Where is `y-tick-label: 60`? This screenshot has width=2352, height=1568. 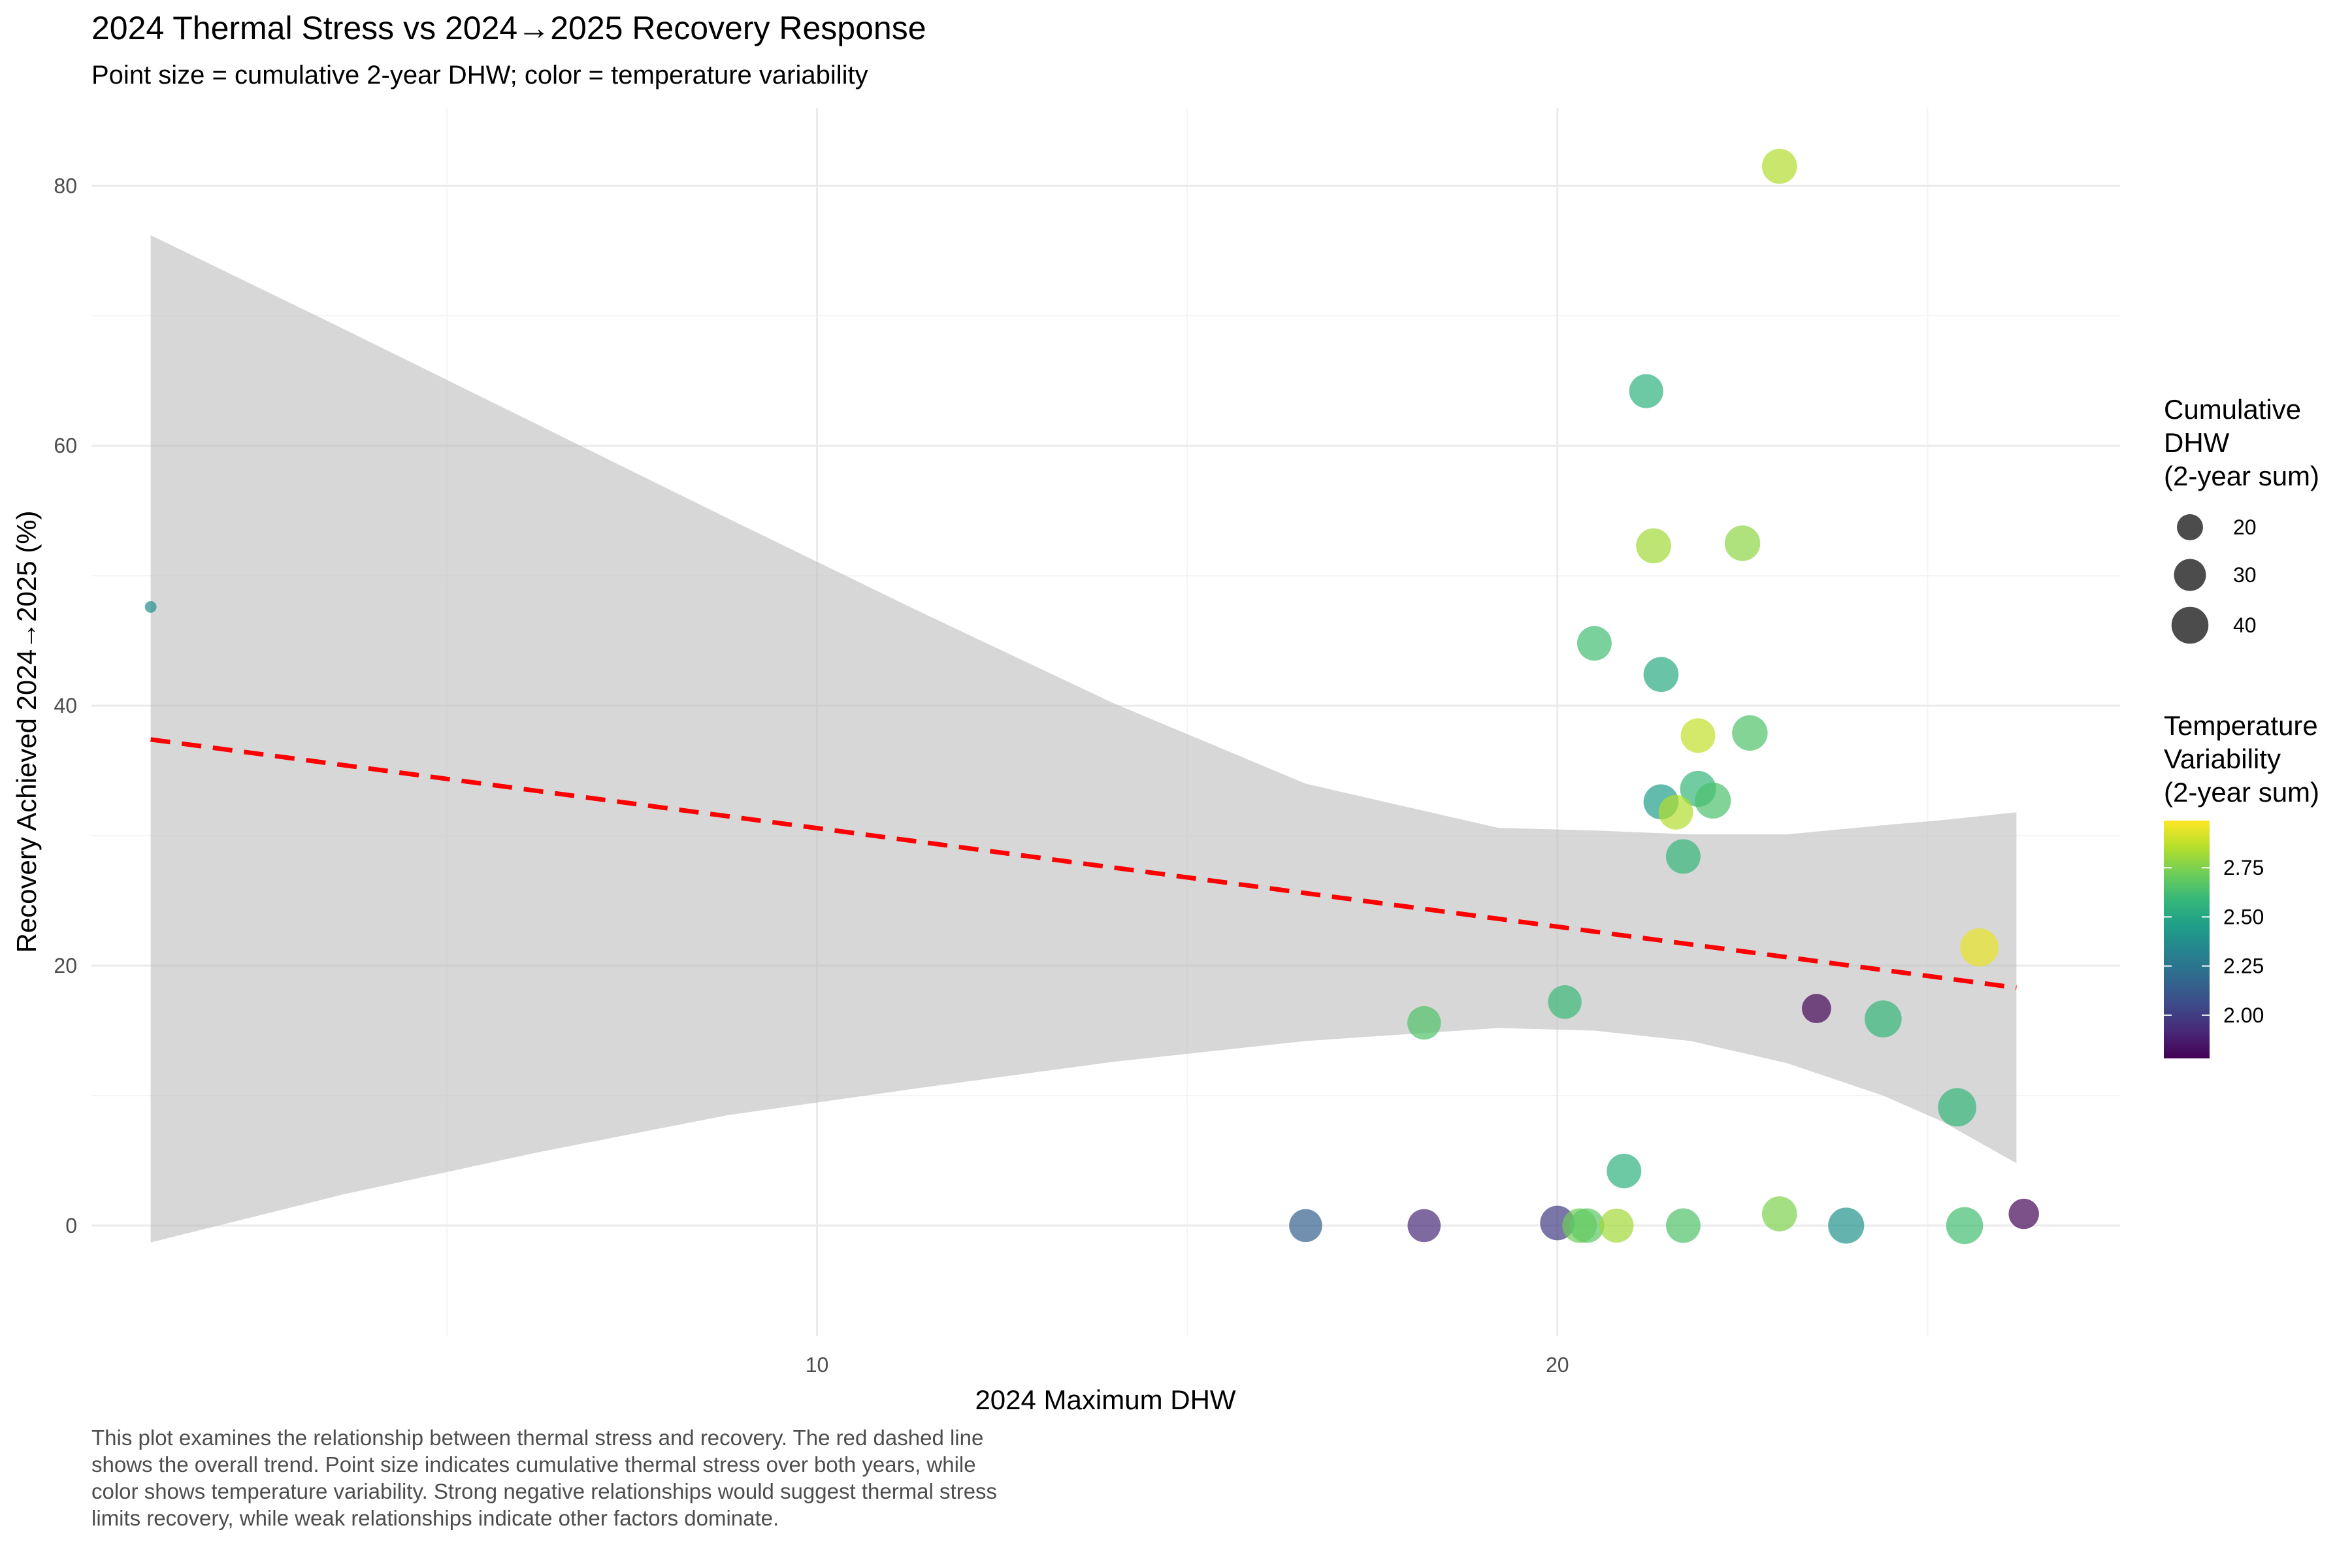
y-tick-label: 60 is located at coordinates (65, 445).